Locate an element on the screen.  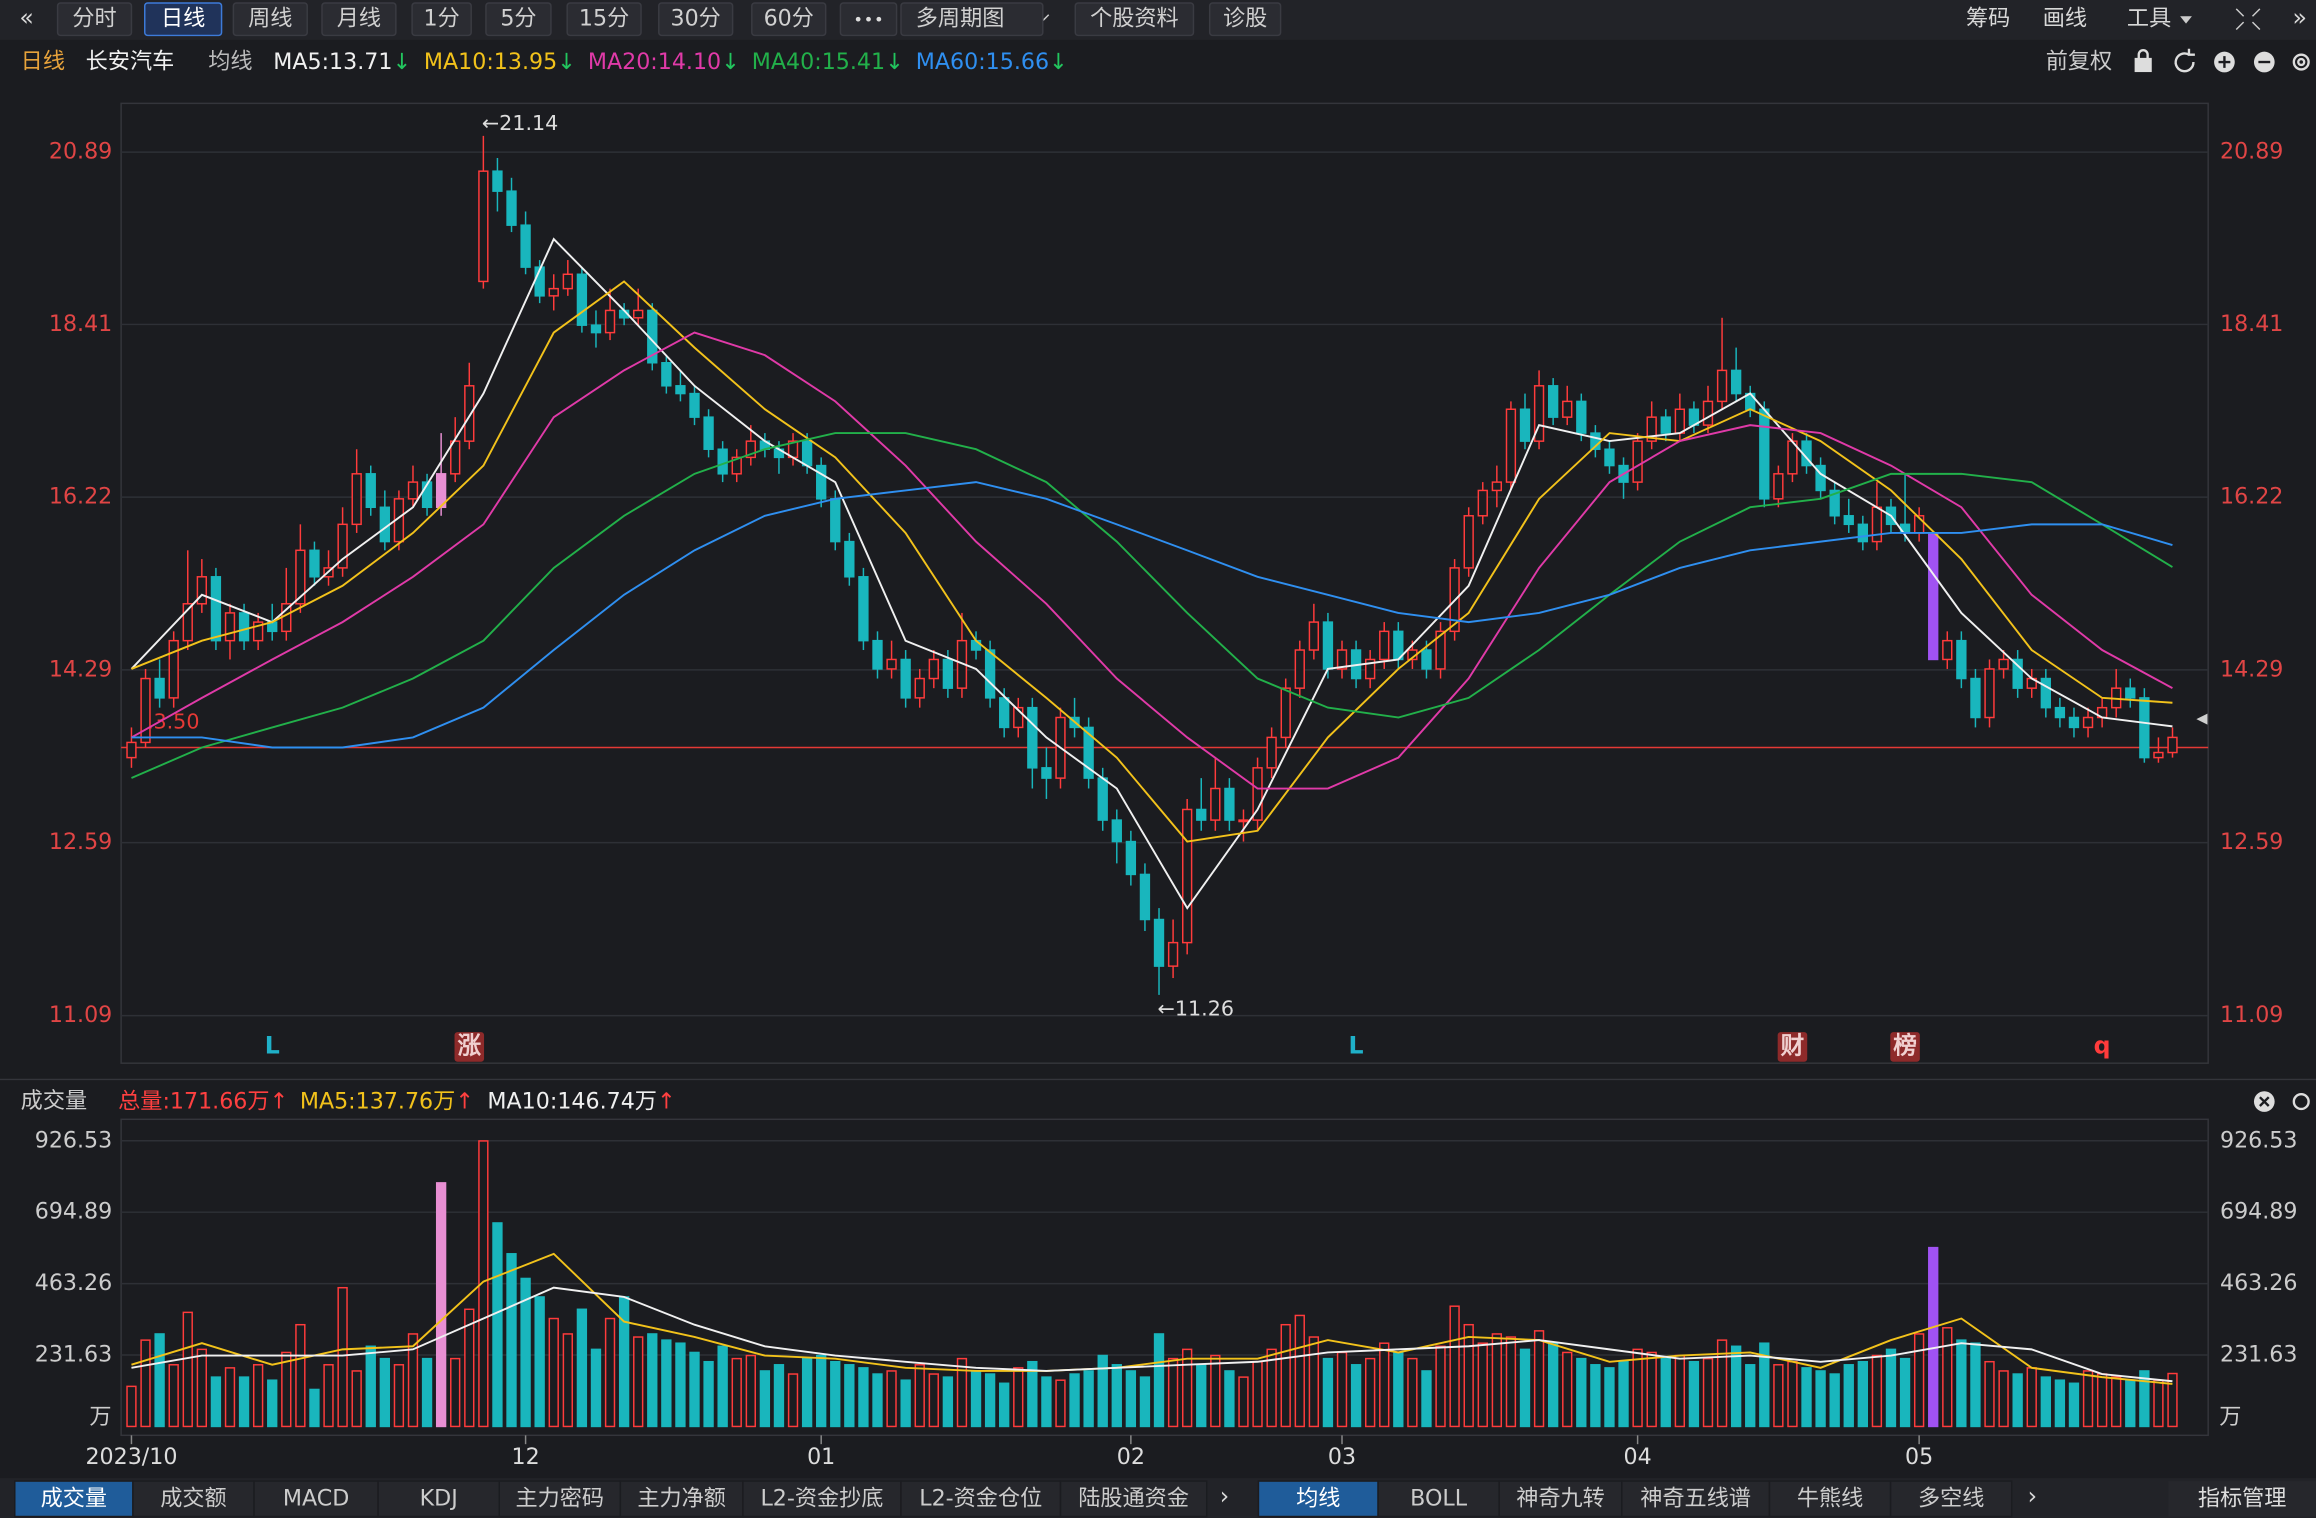
indicator-tab-label: 主力净额 is located at coordinates (681, 1498).